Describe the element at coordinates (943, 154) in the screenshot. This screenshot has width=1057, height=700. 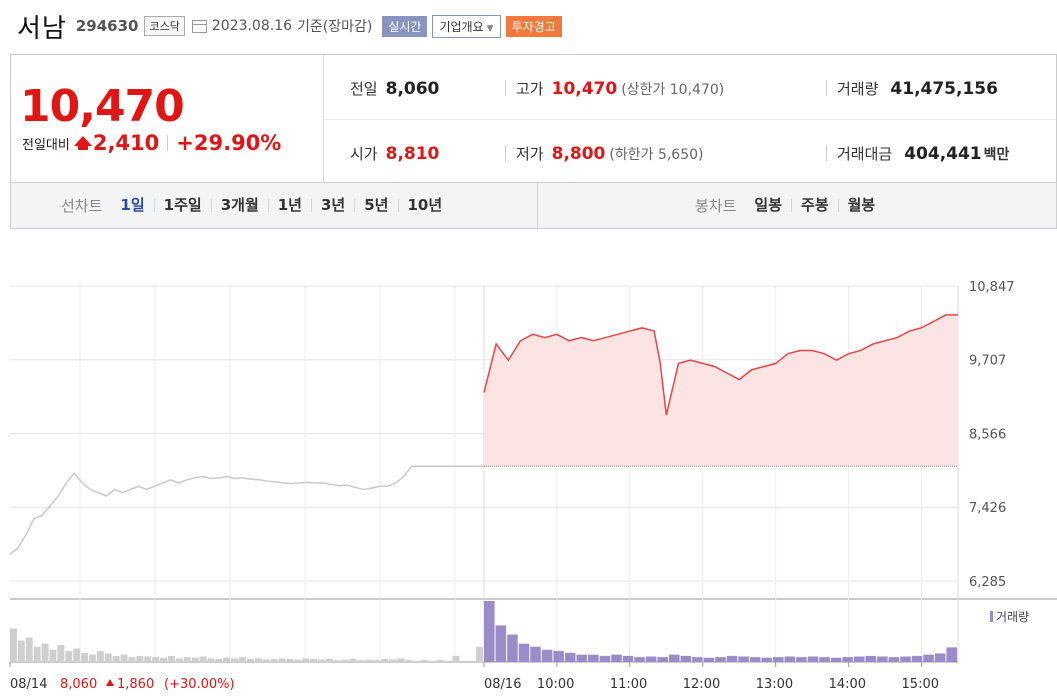
I see `amount-value: 404,441` at that location.